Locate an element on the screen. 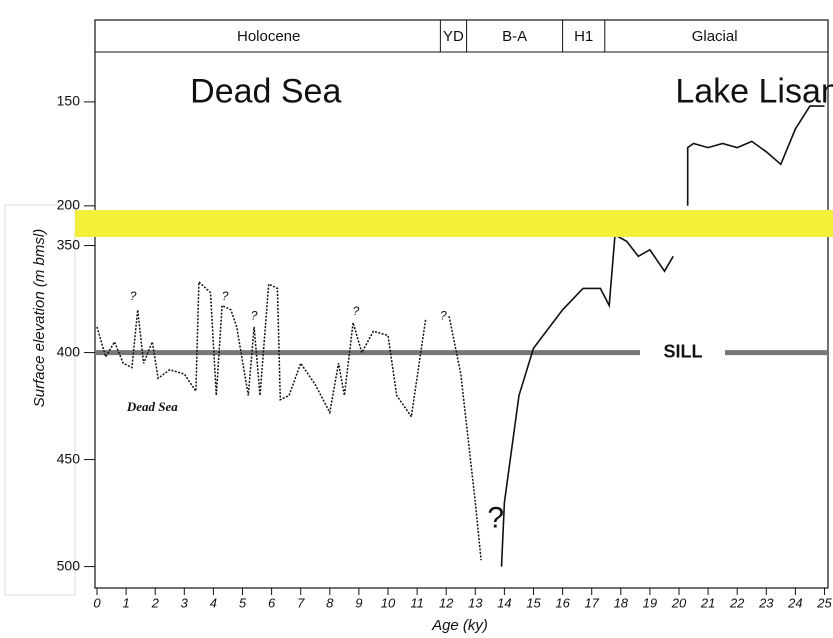 This screenshot has height=638, width=833. x-tick-label: 12 is located at coordinates (446, 602).